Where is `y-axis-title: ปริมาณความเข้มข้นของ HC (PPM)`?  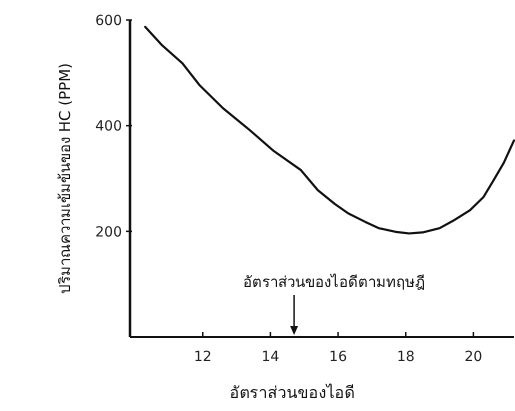
y-axis-title: ปริมาณความเข้มข้นของ HC (PPM) is located at coordinates (65, 178).